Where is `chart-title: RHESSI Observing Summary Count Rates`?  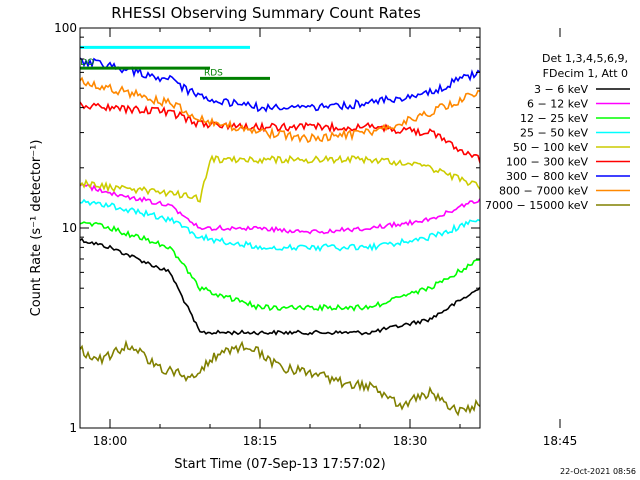 chart-title: RHESSI Observing Summary Count Rates is located at coordinates (266, 13).